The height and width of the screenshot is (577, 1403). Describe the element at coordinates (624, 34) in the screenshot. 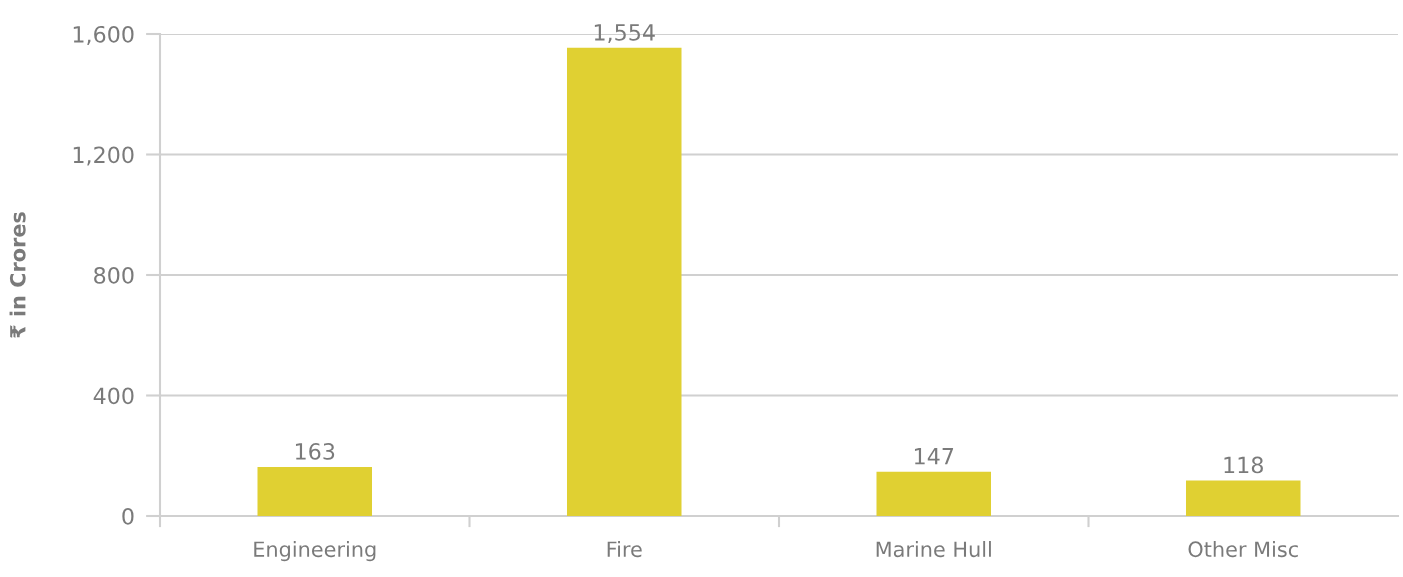

I see `data-label: 1,554` at that location.